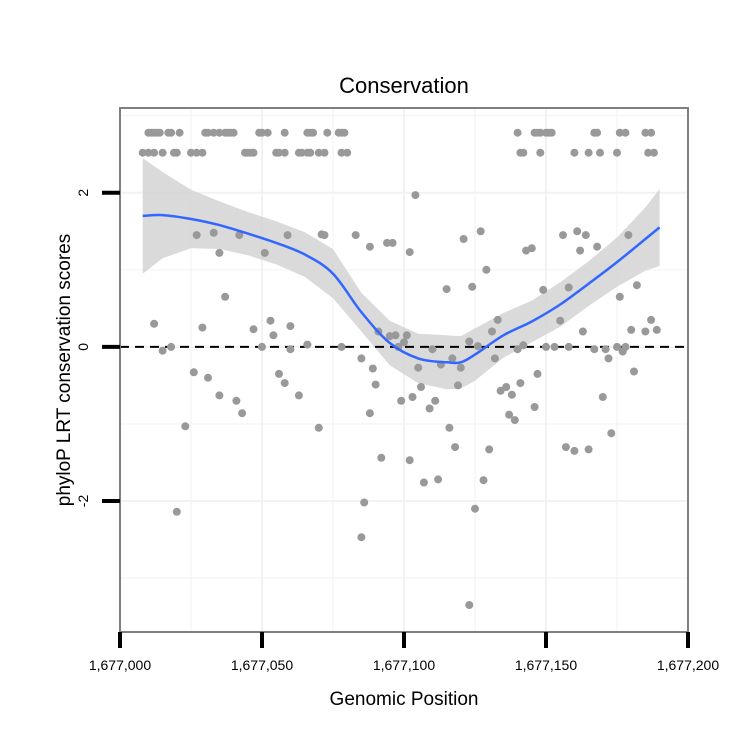  Describe the element at coordinates (97, 348) in the screenshot. I see `y-axis: -2 0 2` at that location.